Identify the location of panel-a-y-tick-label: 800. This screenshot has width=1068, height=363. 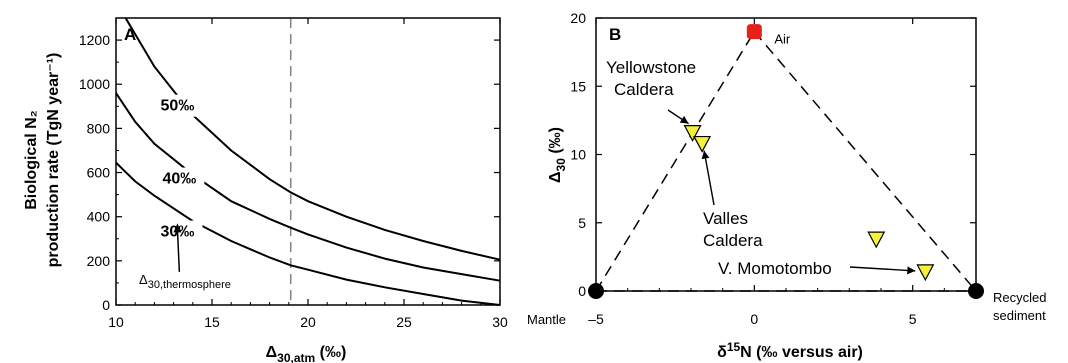
(99, 128).